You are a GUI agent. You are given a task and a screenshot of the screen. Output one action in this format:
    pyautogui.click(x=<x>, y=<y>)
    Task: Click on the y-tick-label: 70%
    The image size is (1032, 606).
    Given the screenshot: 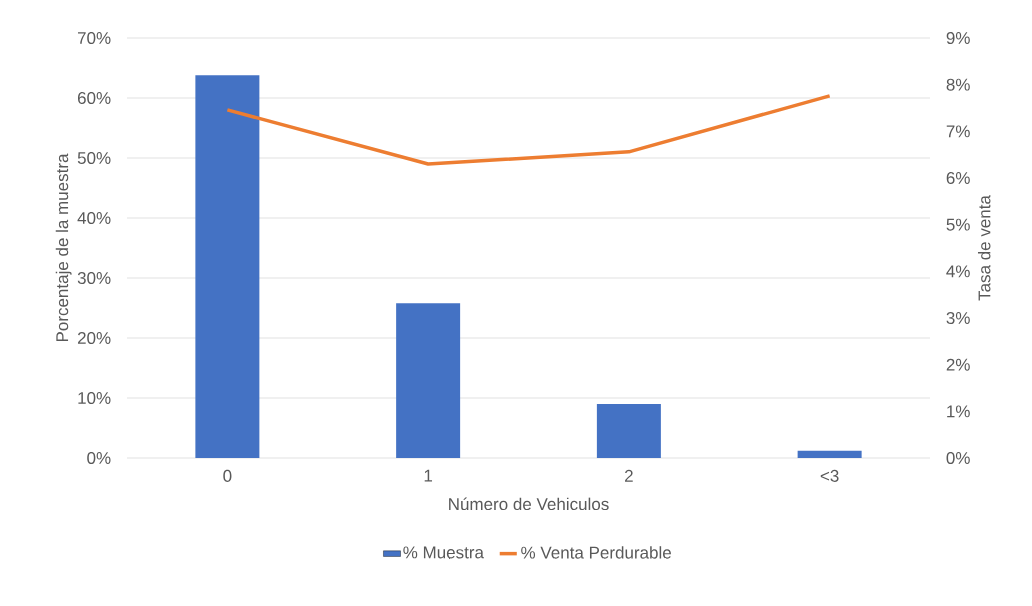 What is the action you would take?
    pyautogui.click(x=94, y=38)
    